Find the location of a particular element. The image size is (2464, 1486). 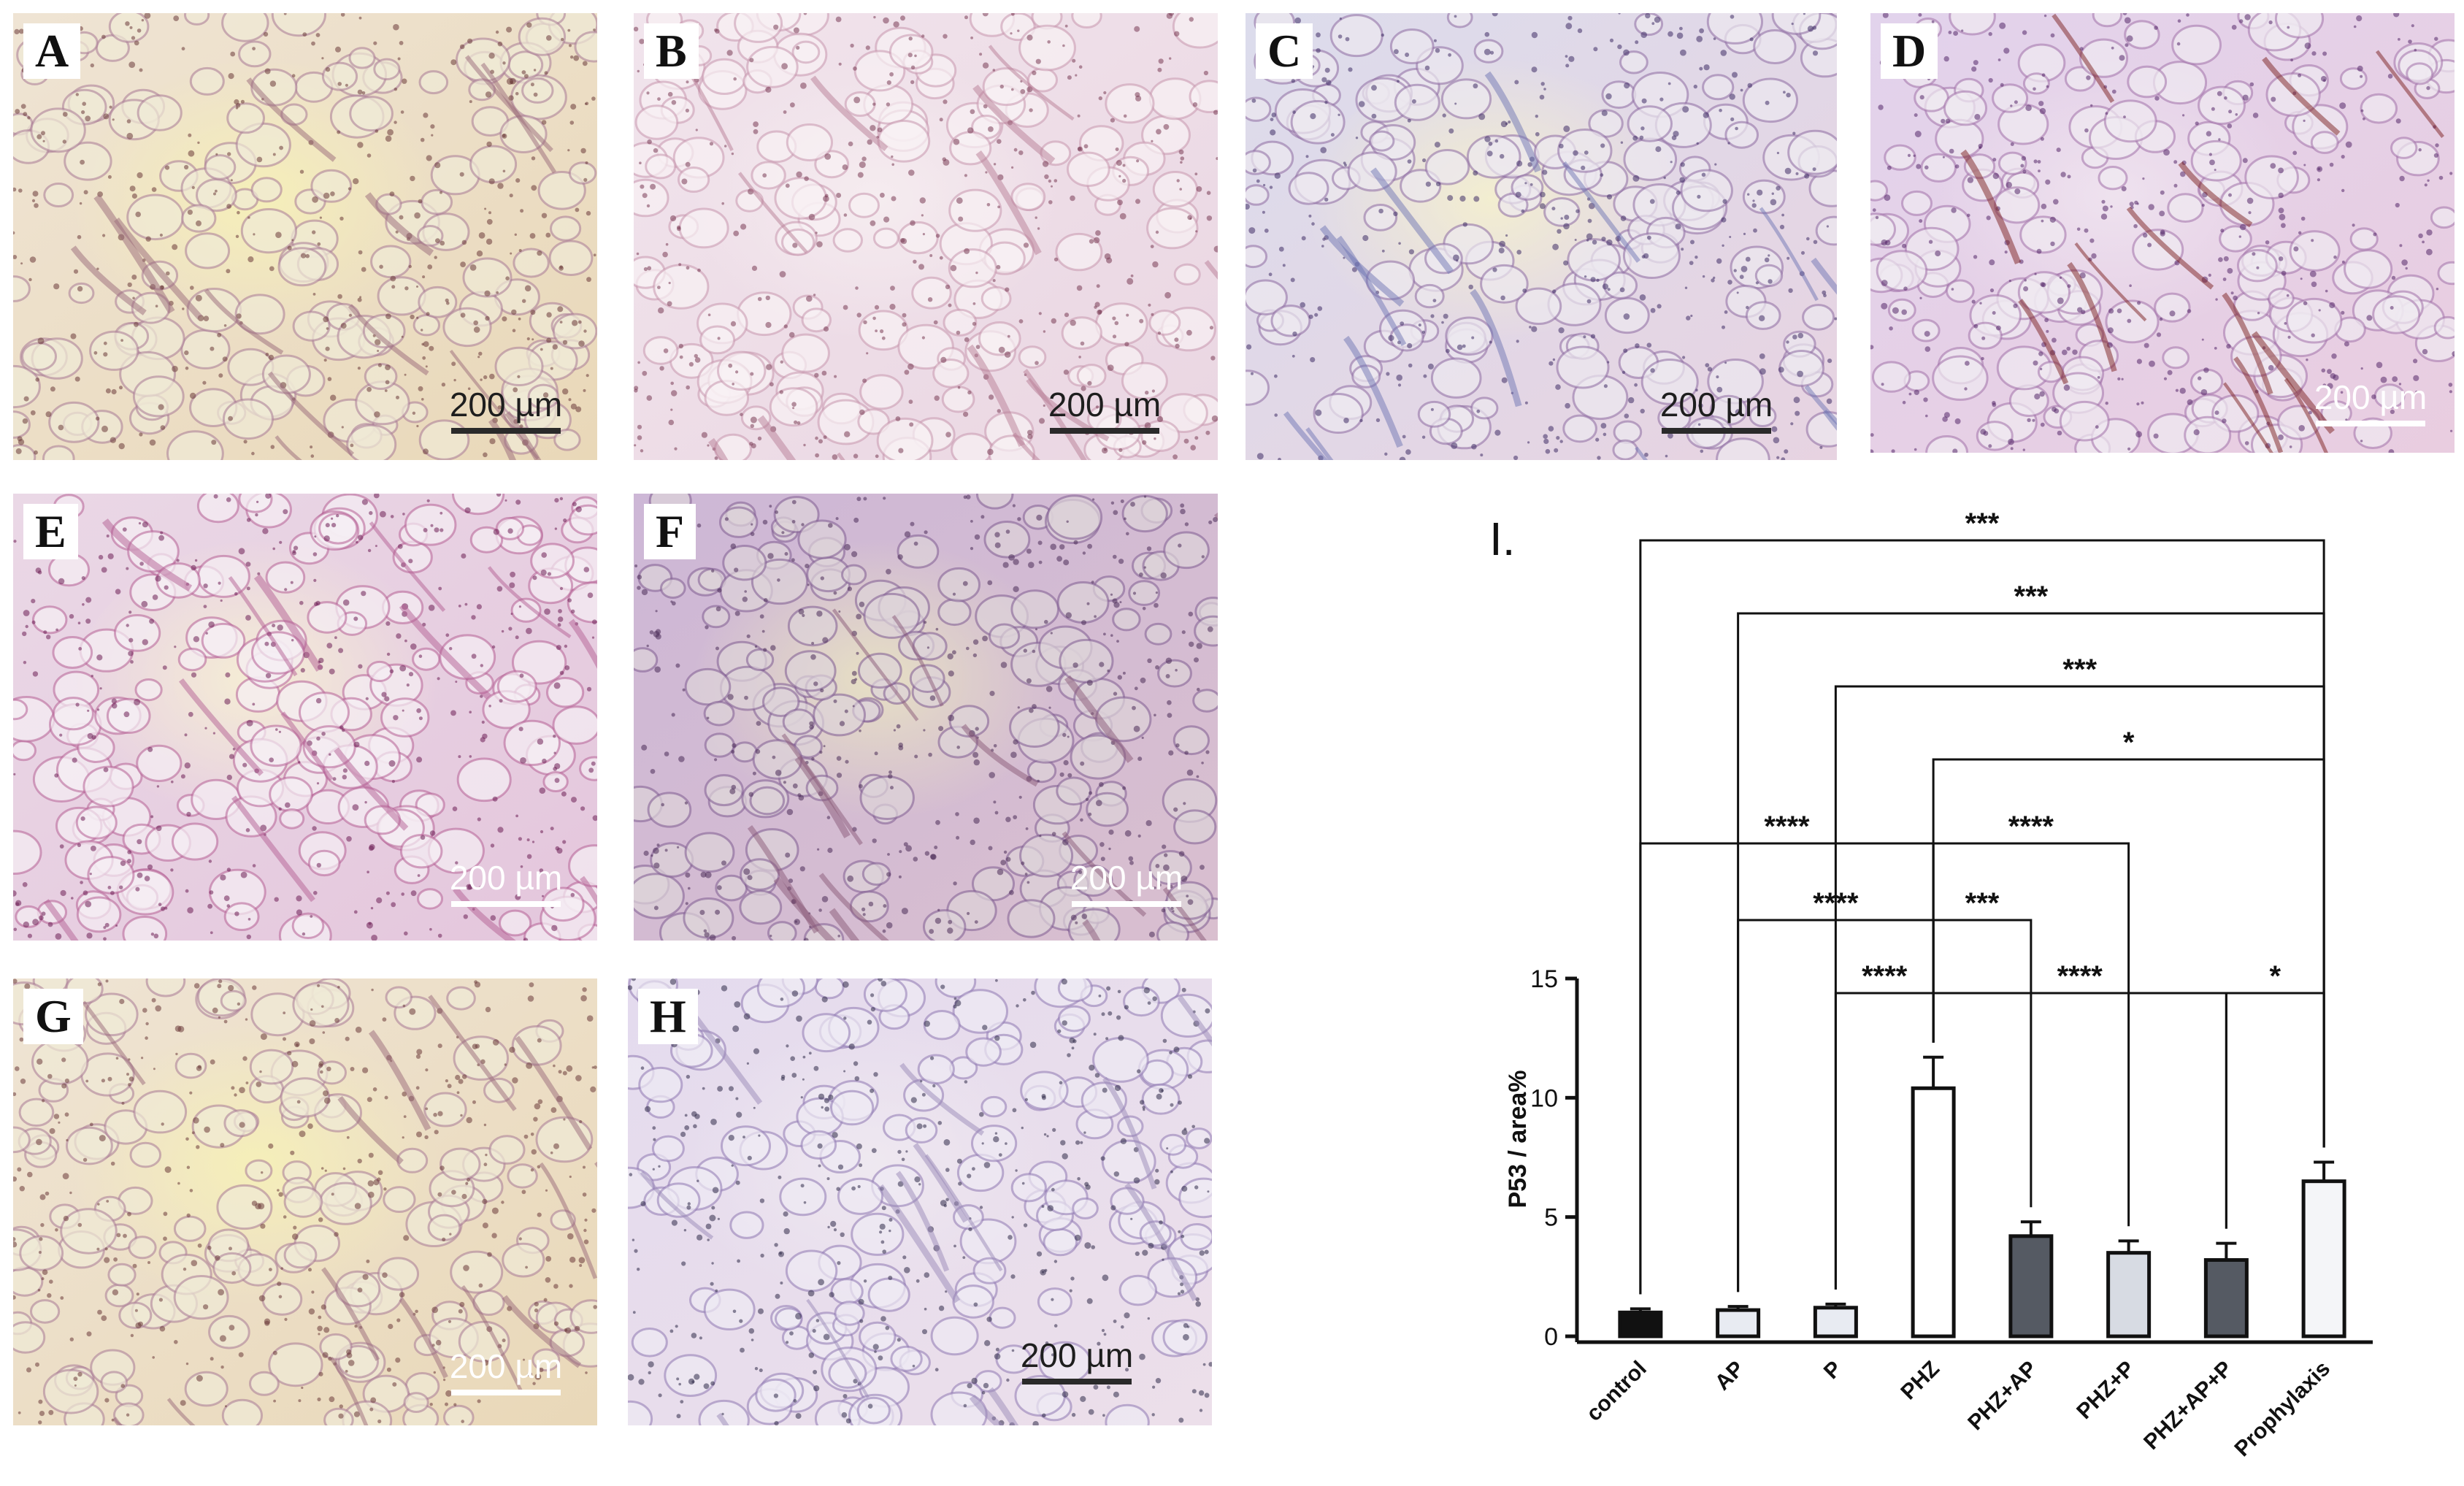

y-tick-label: 10 is located at coordinates (1544, 1098).